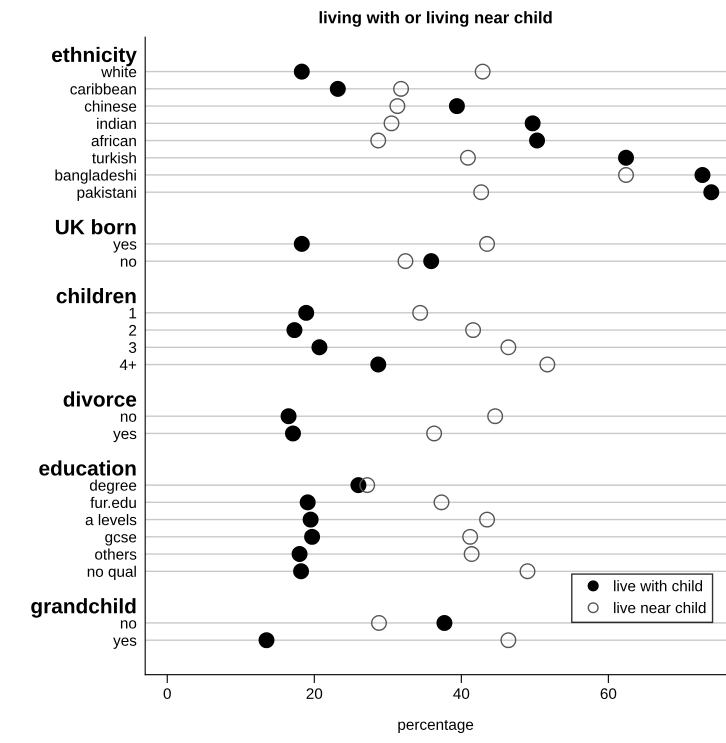  Describe the element at coordinates (100, 399) in the screenshot. I see `y-tick-label: divorce` at that location.